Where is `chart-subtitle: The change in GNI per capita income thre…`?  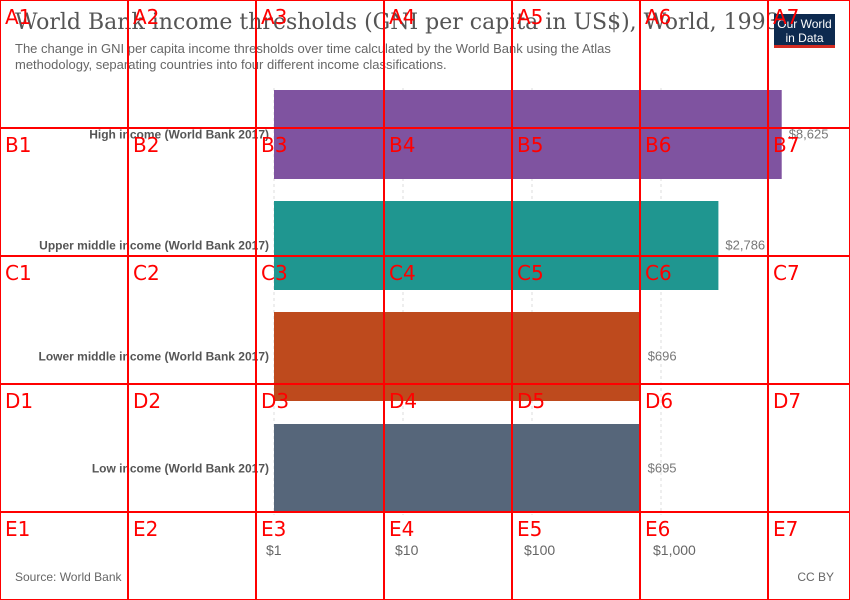 chart-subtitle: The change in GNI per capita income thre… is located at coordinates (313, 56).